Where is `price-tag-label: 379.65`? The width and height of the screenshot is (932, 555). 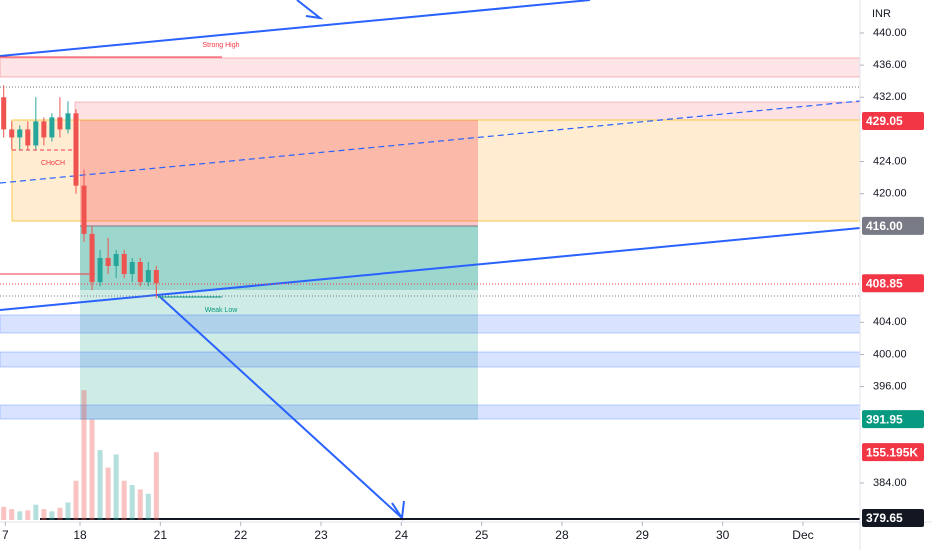 price-tag-label: 379.65 is located at coordinates (884, 518).